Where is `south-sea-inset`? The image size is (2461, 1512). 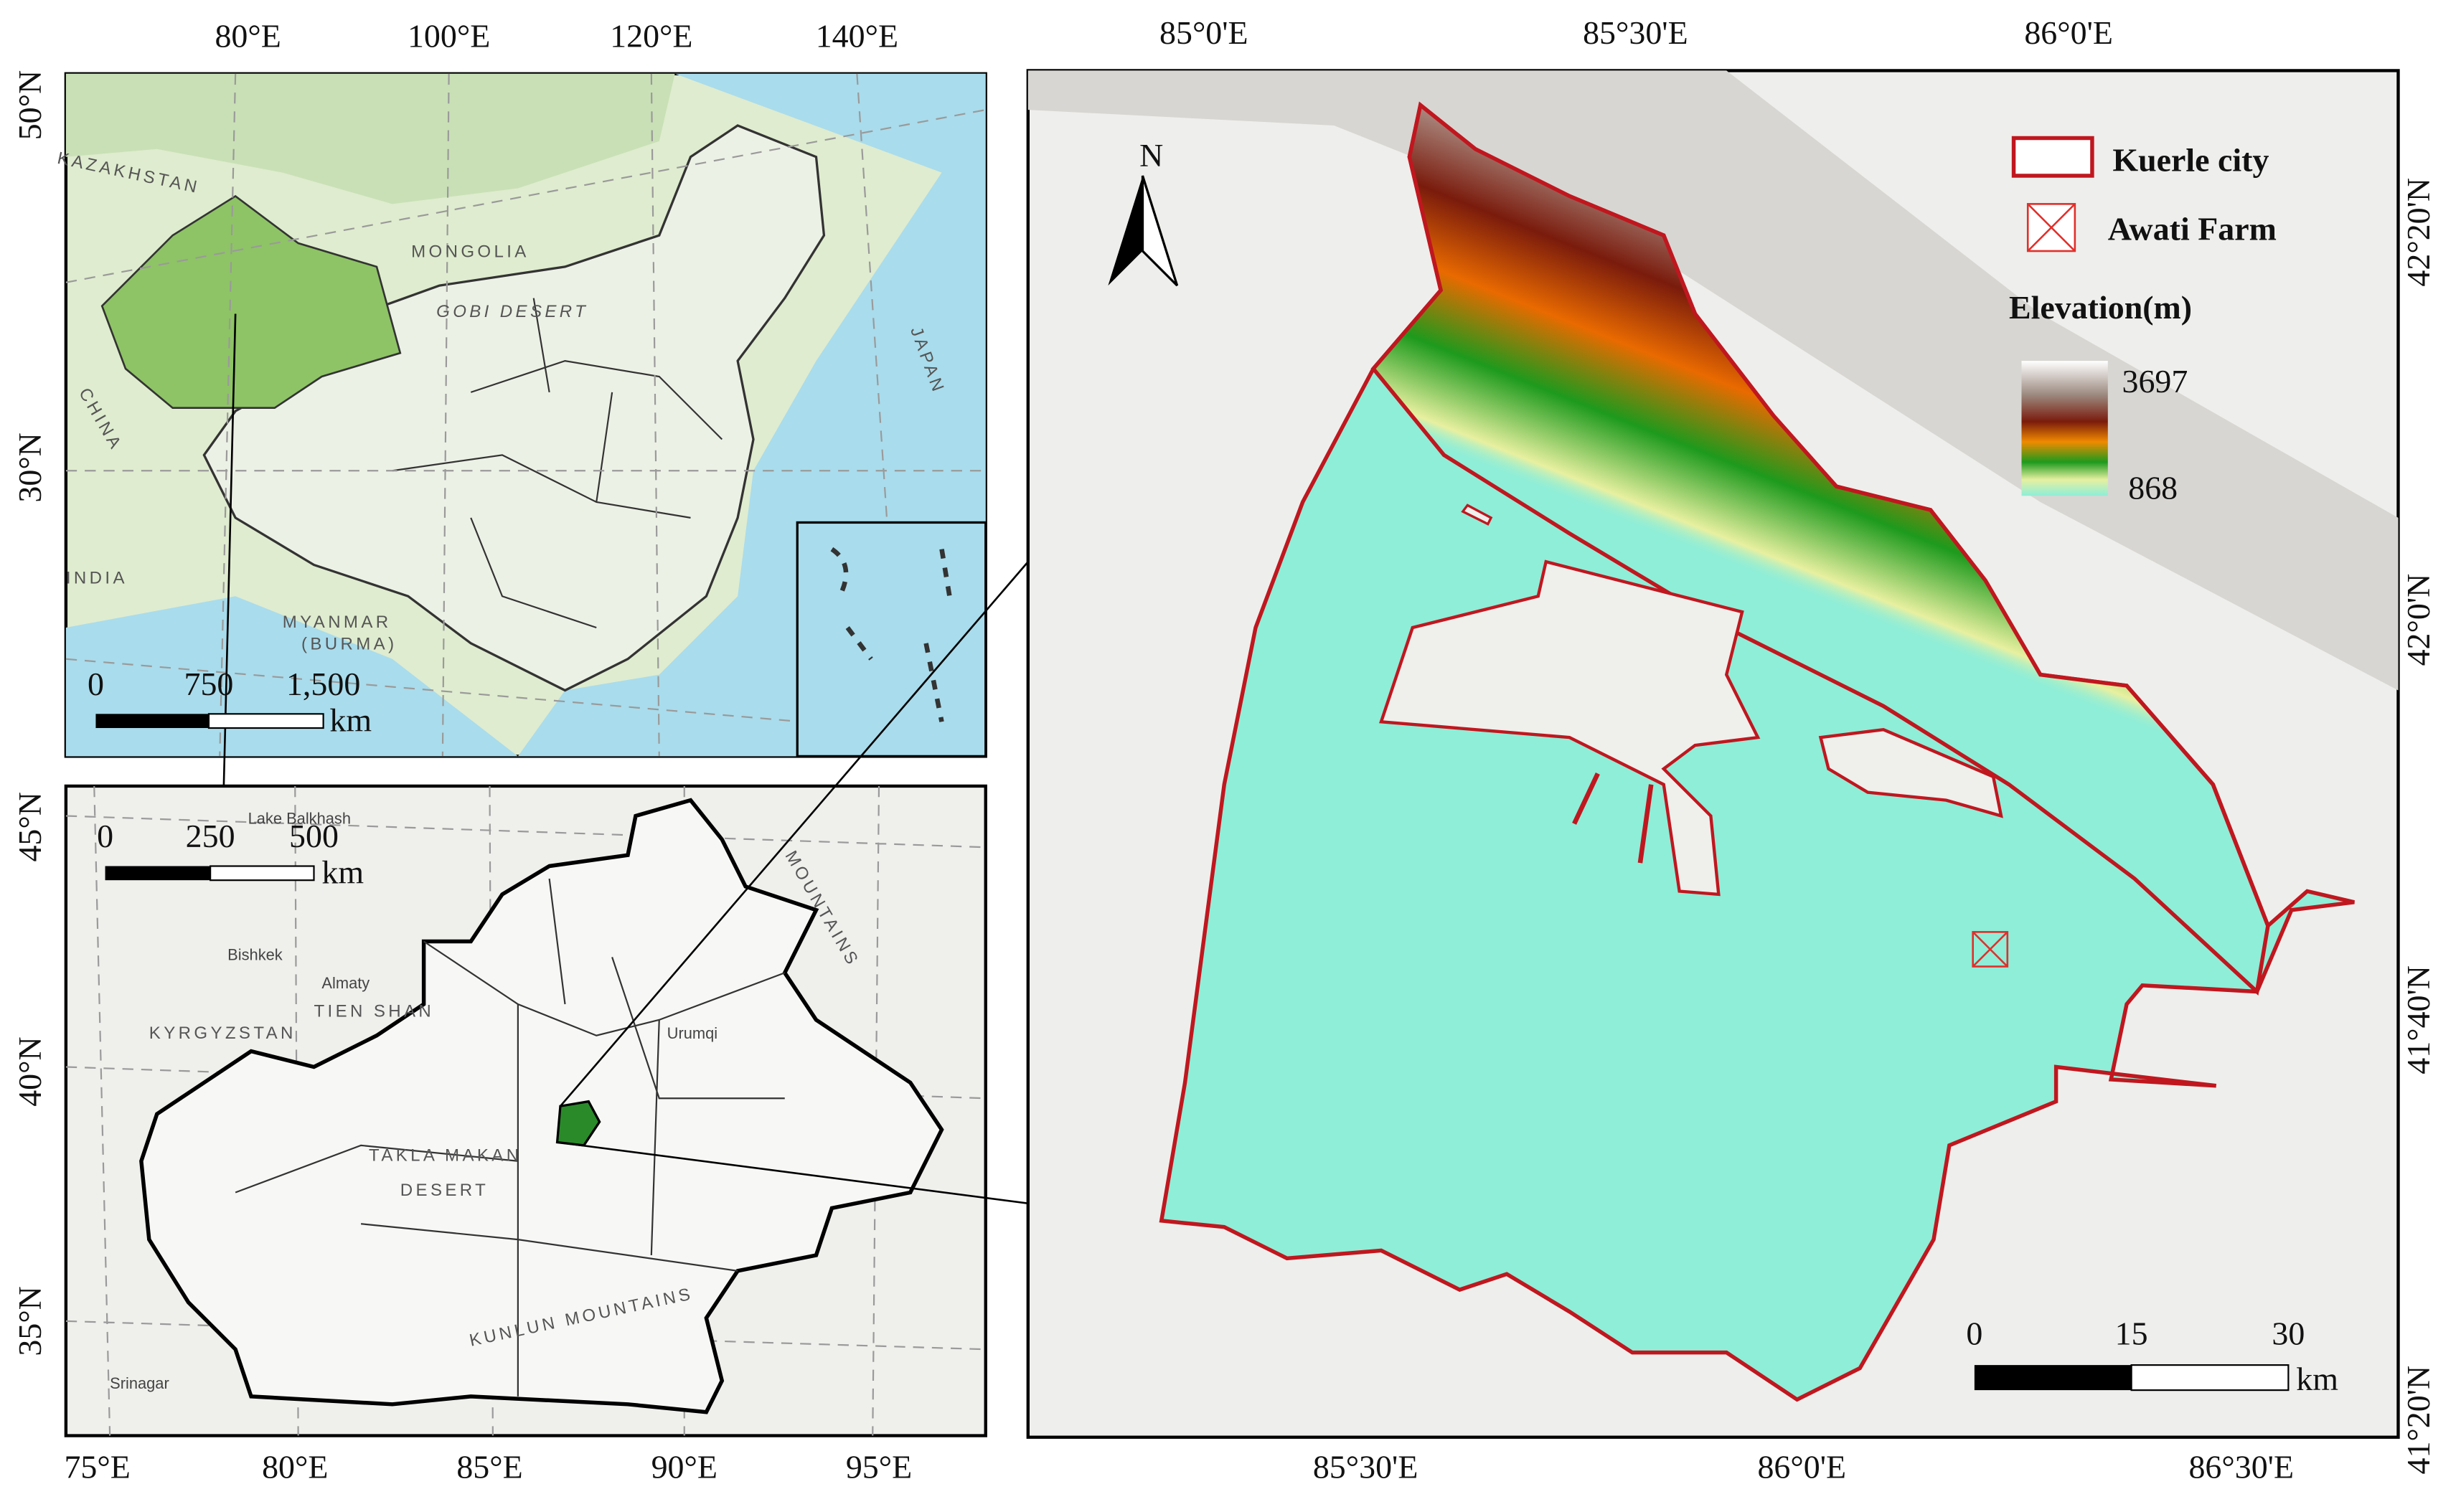
south-sea-inset is located at coordinates (891, 639).